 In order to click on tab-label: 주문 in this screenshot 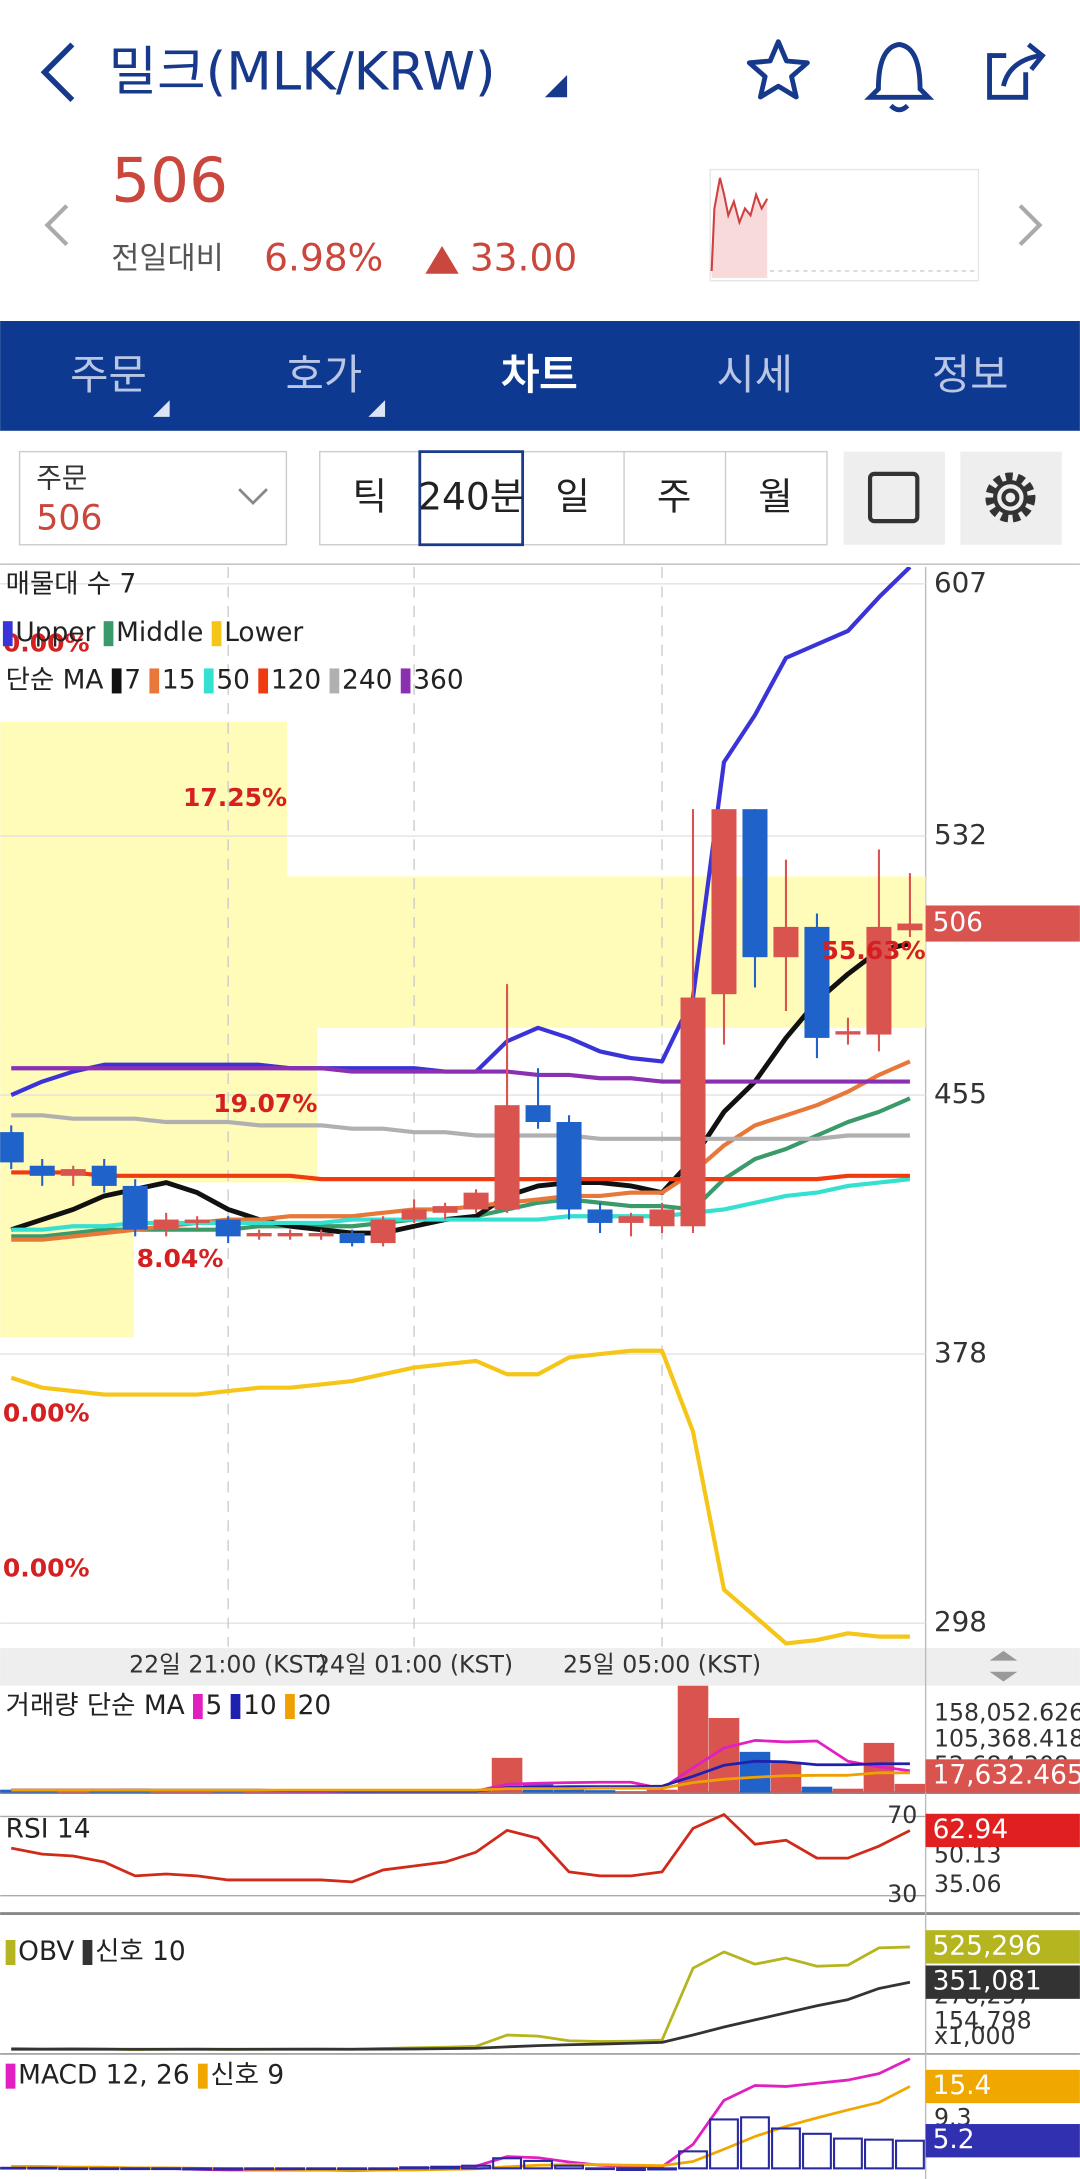, I will do `click(108, 374)`.